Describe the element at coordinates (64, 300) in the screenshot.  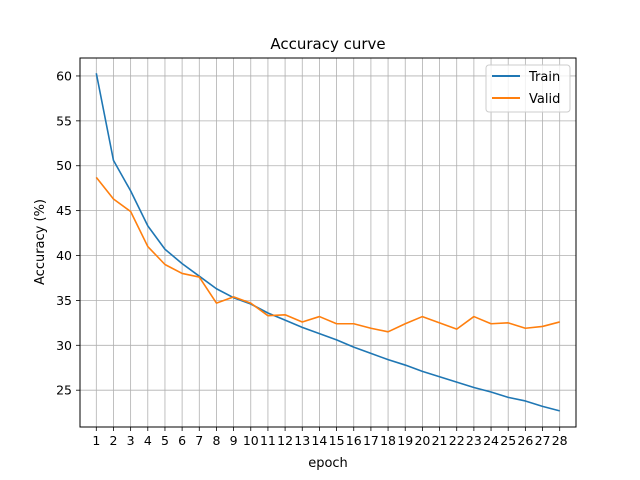
I see `y-tick-label: 35` at that location.